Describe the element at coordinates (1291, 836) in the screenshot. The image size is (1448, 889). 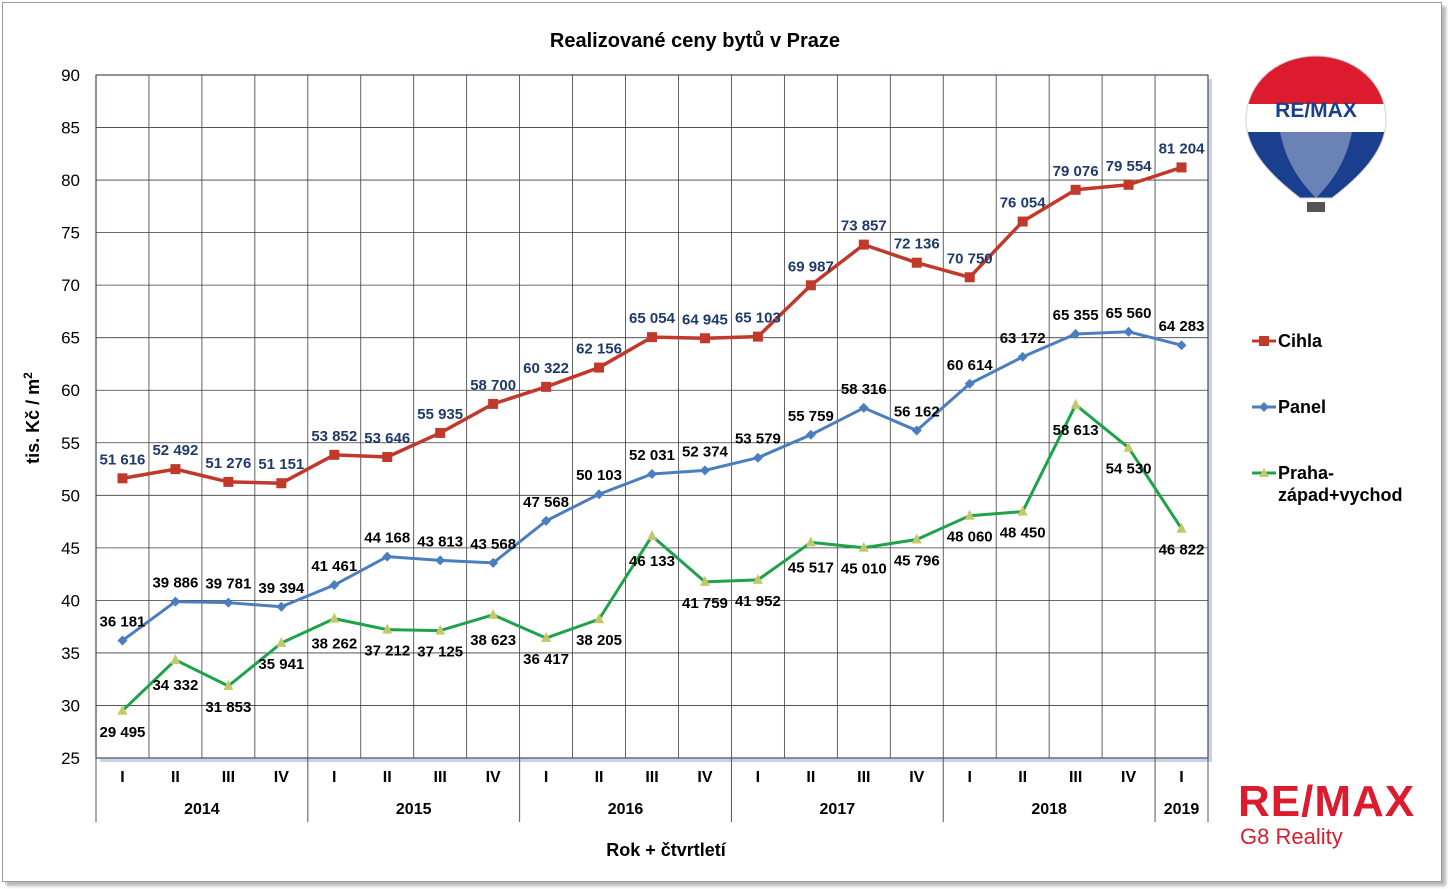
I see `remax-subtitle: G8 Reality` at that location.